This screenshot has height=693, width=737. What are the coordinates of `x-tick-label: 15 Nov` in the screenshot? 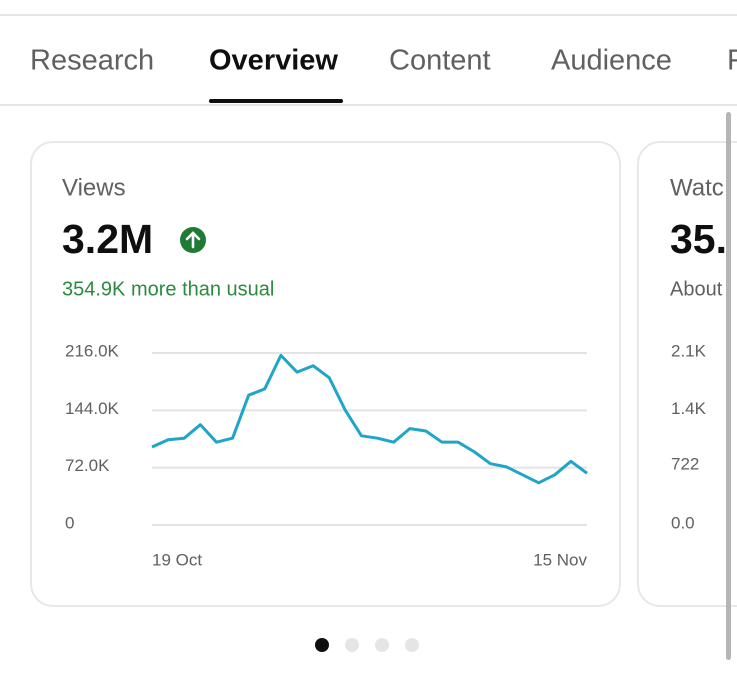 It's located at (560, 559).